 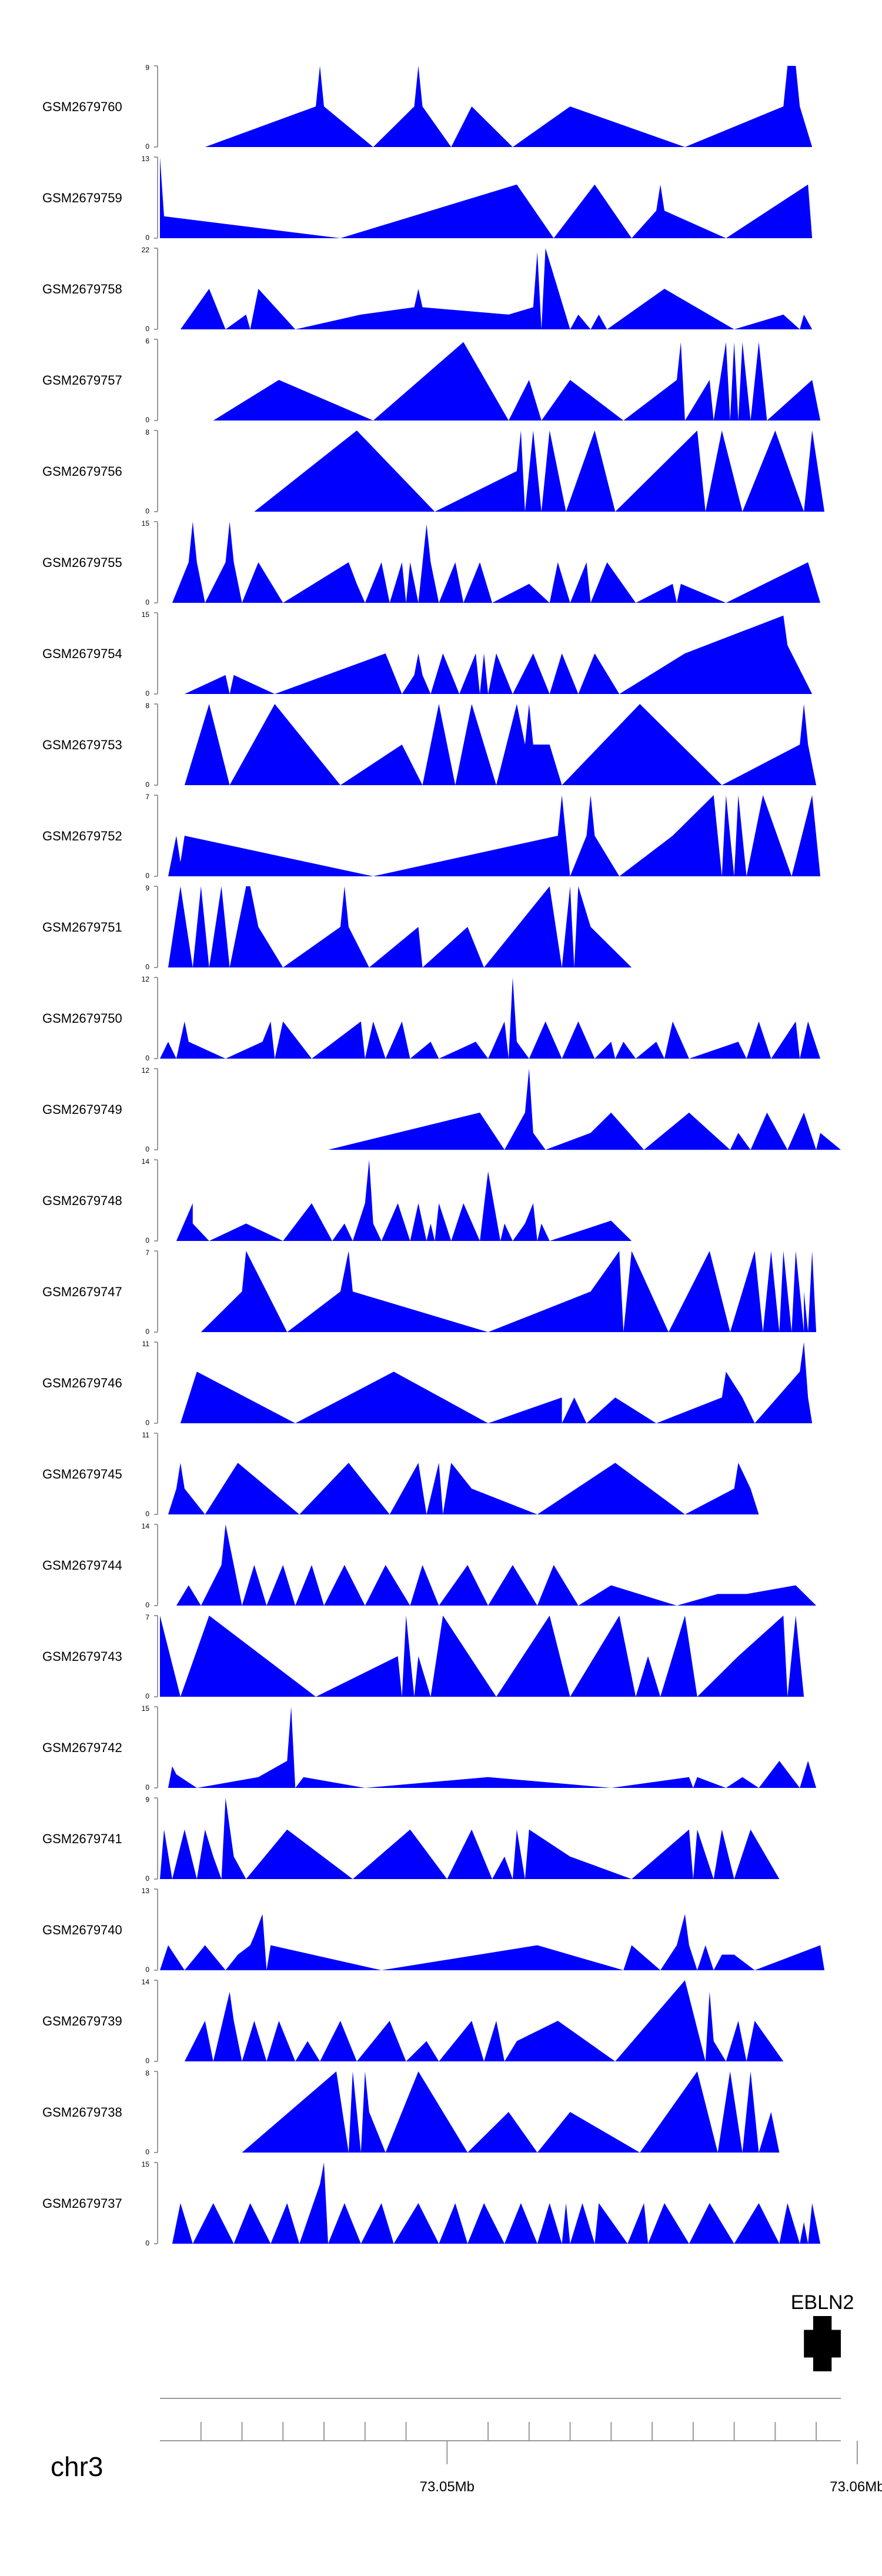 I want to click on axis-tick-label: 73.06Mb, so click(x=856, y=2487).